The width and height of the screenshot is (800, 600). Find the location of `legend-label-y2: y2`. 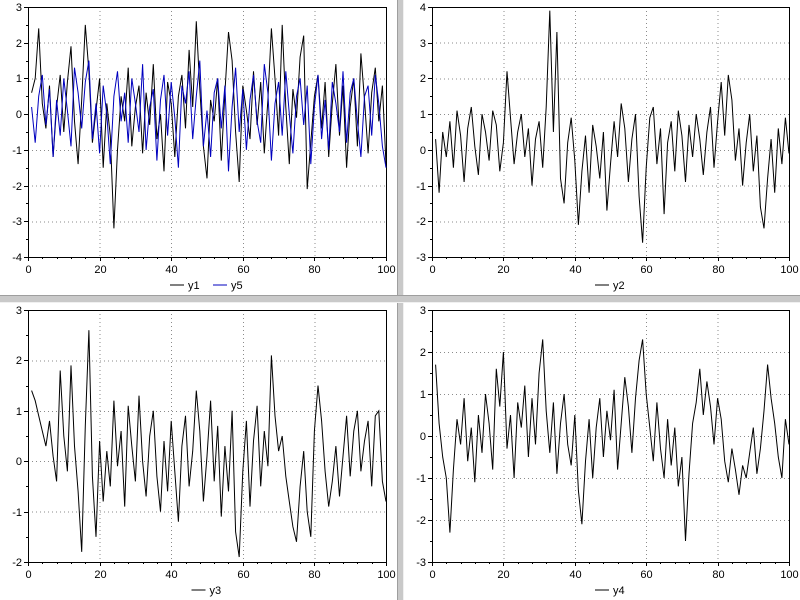

legend-label-y2: y2 is located at coordinates (619, 286).